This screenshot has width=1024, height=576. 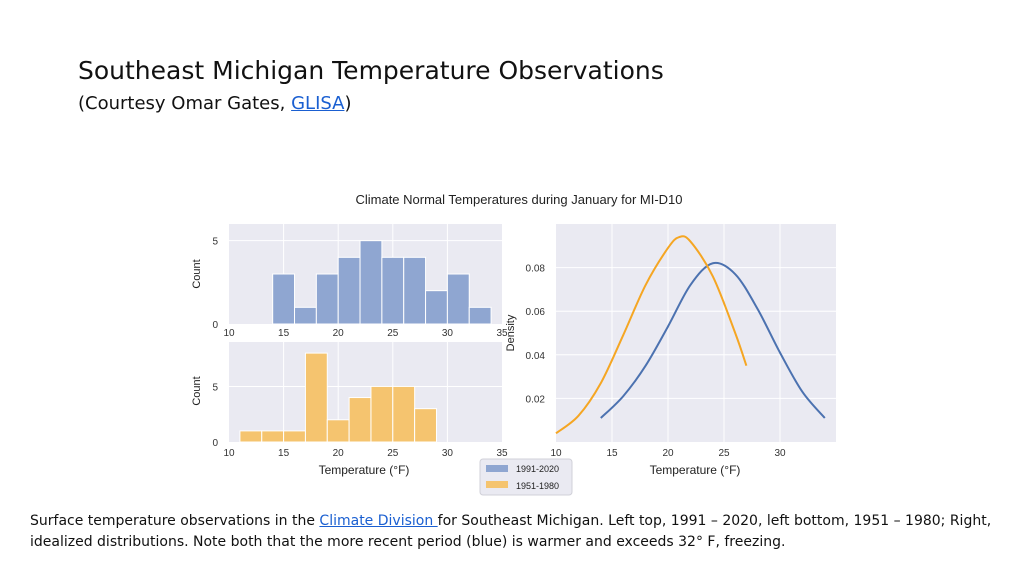 I want to click on bottom-hist-xtick-label: 15, so click(x=284, y=453).